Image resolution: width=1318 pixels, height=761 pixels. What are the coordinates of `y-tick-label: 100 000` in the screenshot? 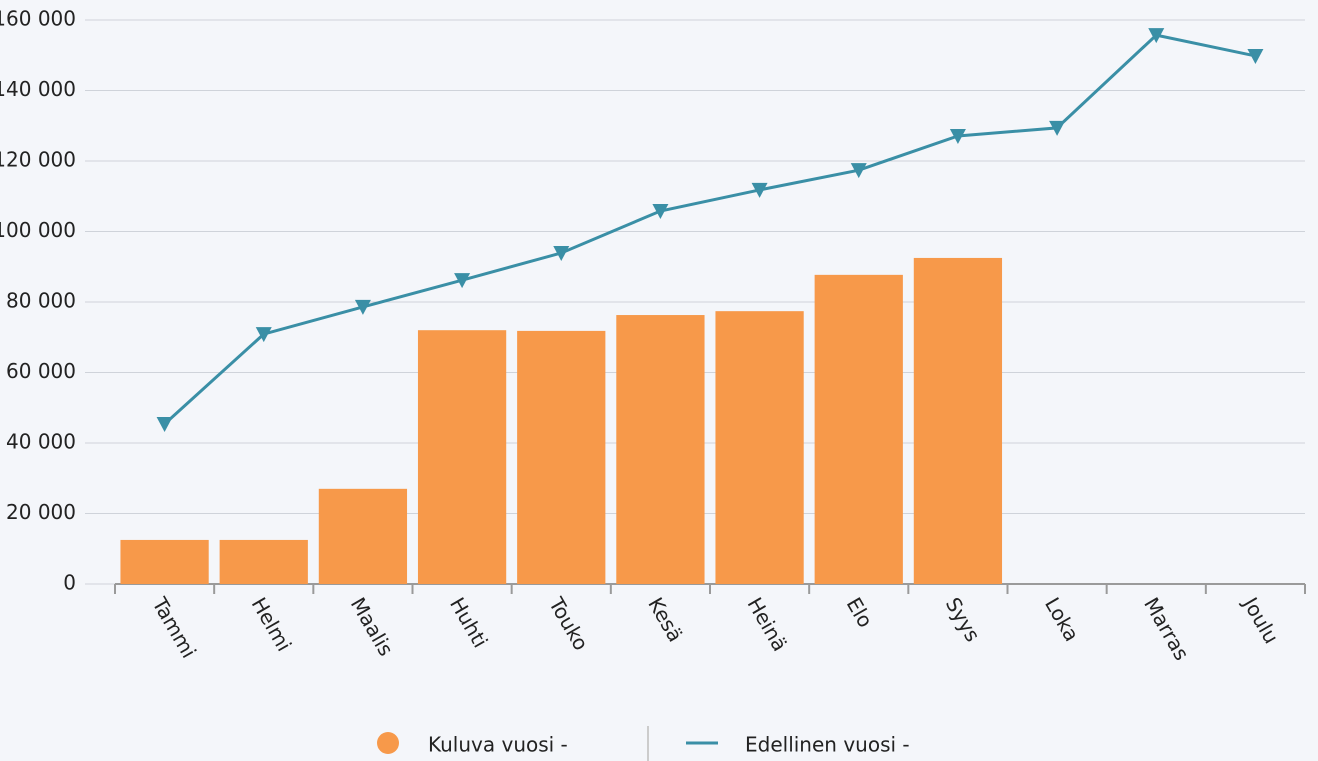 It's located at (38, 230).